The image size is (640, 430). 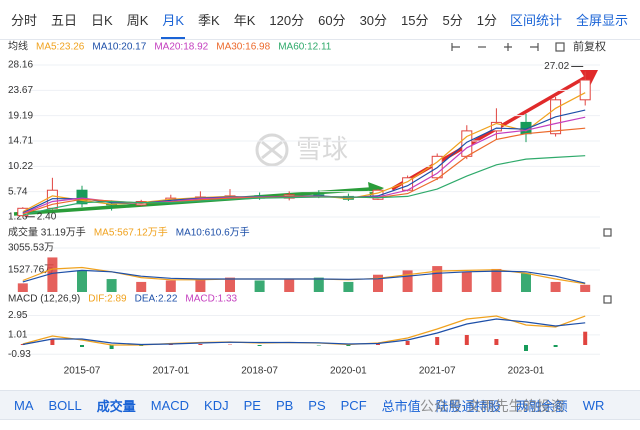 I want to click on indicator-tab: BOLL, so click(x=65, y=405).